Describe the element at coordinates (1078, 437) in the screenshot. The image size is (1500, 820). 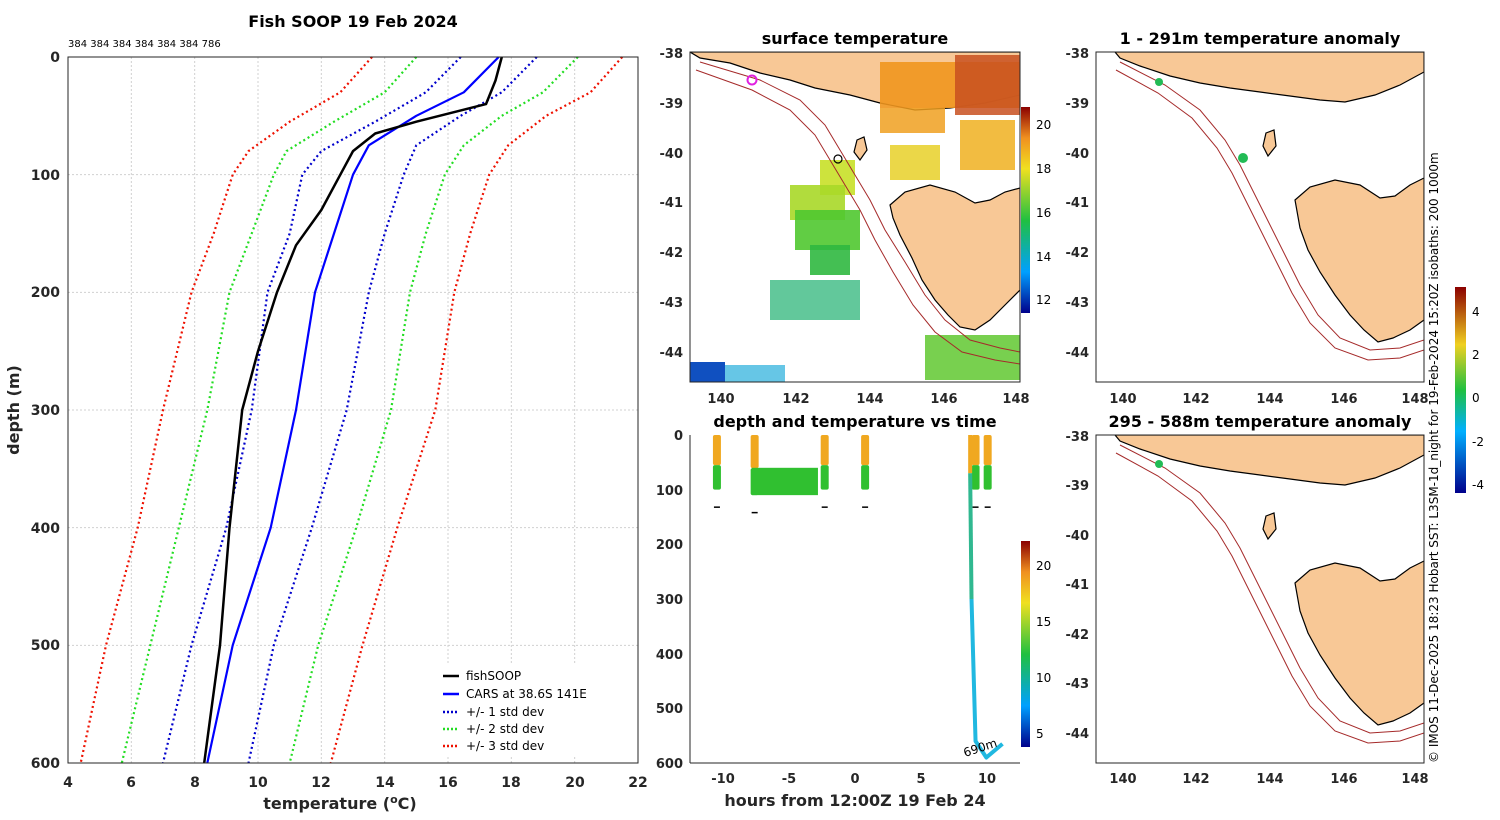
I see `anom2-ytick: -38` at that location.